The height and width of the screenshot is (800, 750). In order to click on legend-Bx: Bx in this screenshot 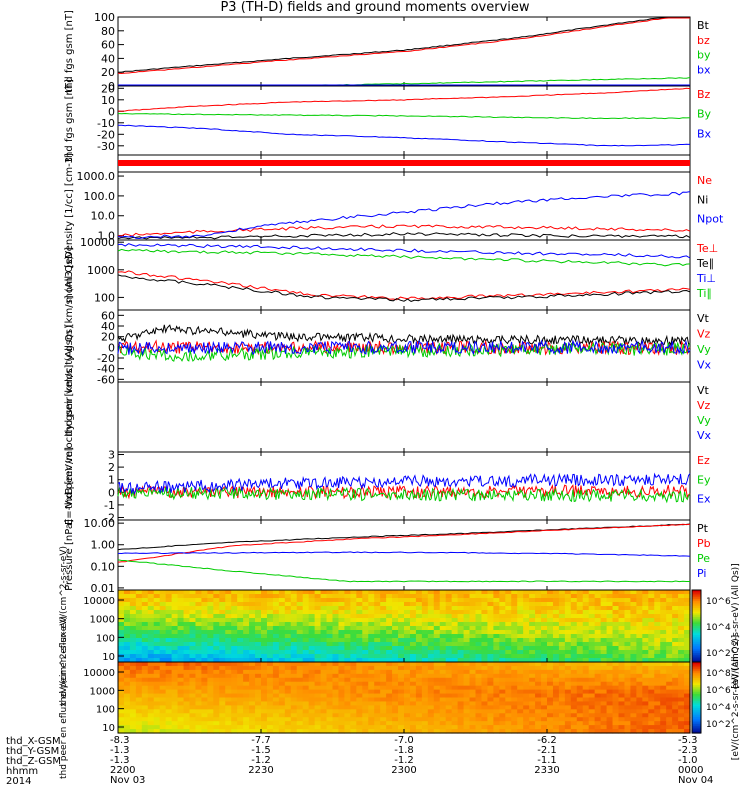, I will do `click(704, 133)`.